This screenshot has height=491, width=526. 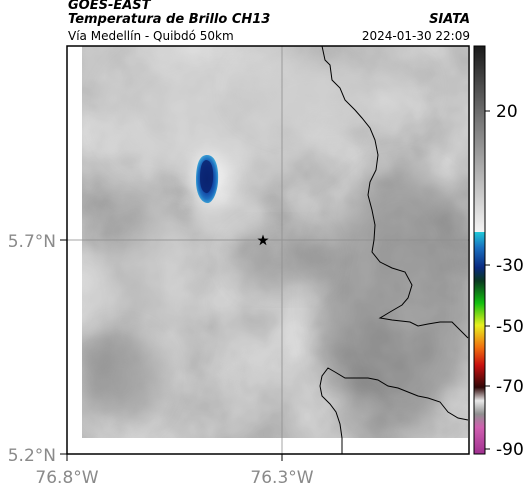 What do you see at coordinates (415, 36) in the screenshot?
I see `timestamp-label: 2024-01-30 22:09` at bounding box center [415, 36].